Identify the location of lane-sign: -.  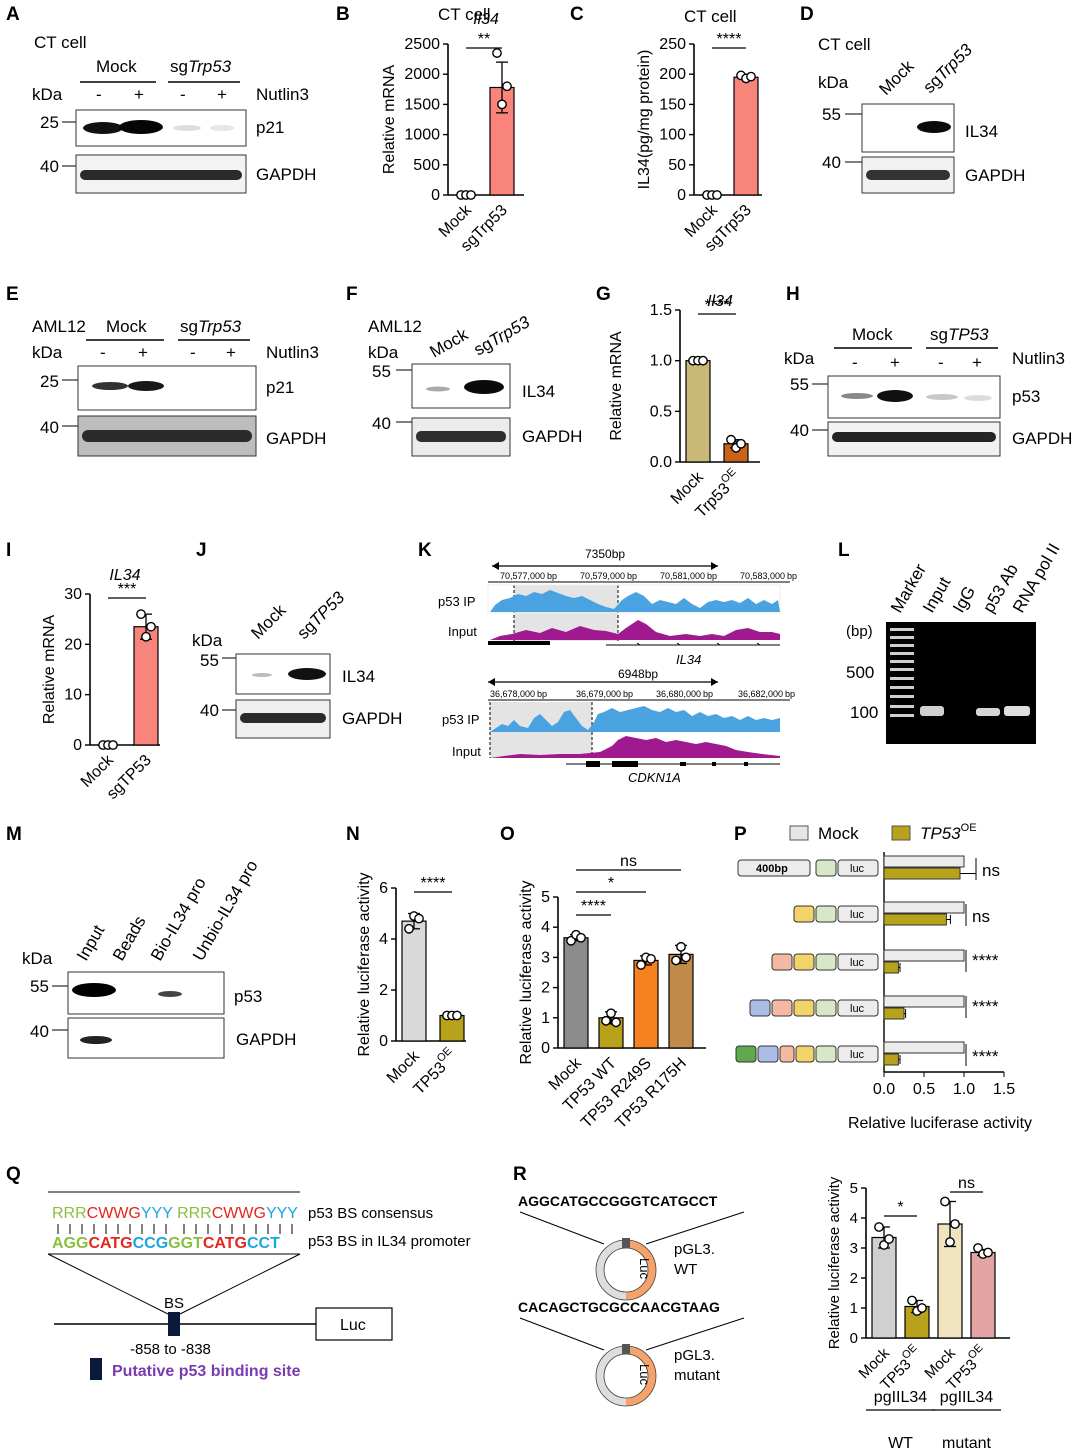
(99, 94).